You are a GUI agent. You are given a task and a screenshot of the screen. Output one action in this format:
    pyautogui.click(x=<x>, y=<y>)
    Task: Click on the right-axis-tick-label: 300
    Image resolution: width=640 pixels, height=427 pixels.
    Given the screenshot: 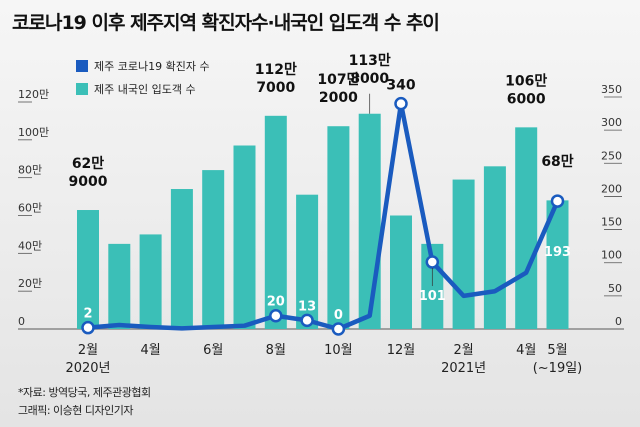 What is the action you would take?
    pyautogui.click(x=611, y=122)
    